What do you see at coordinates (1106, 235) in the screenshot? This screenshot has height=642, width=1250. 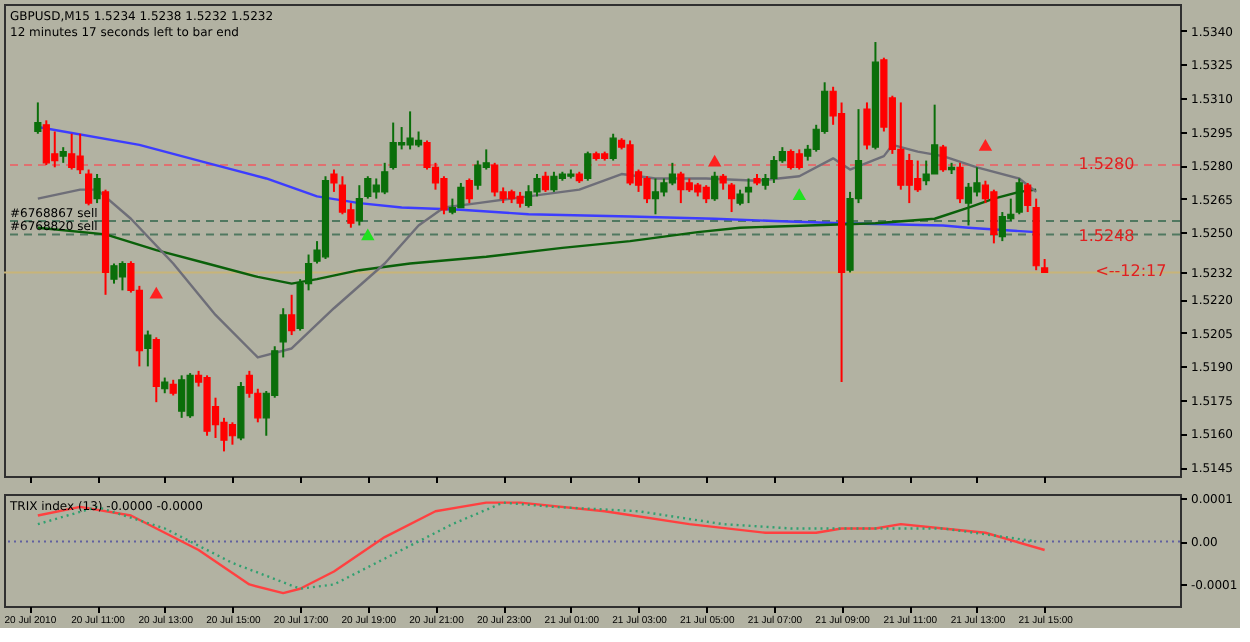 I see `annotation: 1.5248` at bounding box center [1106, 235].